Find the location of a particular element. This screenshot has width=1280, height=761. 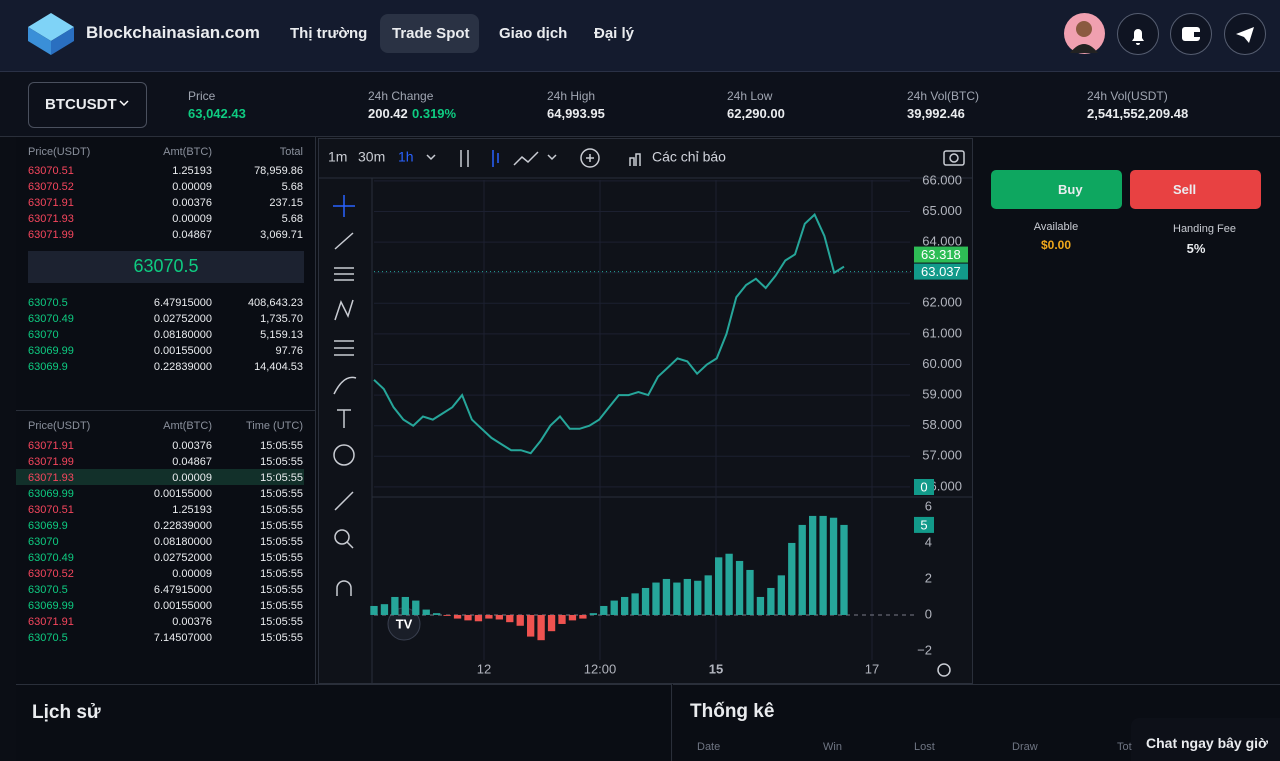

stats-column: Lost is located at coordinates (924, 747).